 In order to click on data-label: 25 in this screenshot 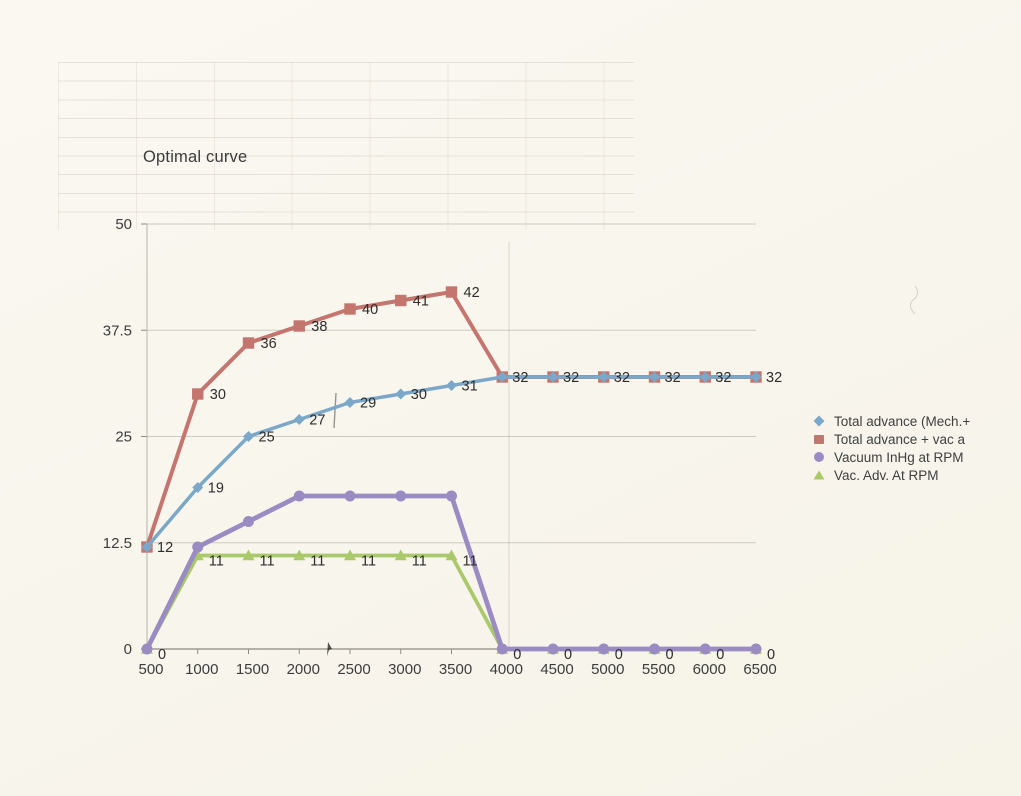, I will do `click(267, 438)`.